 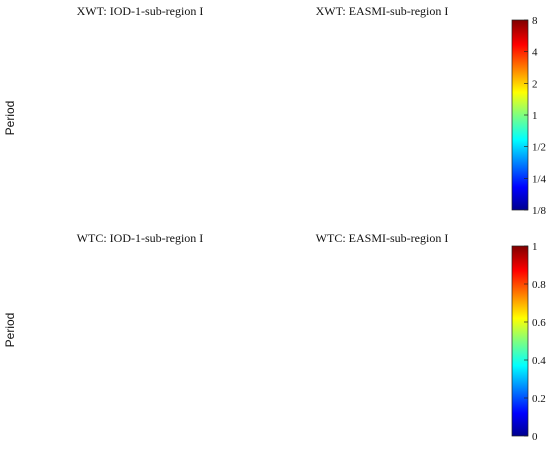 What do you see at coordinates (539, 323) in the screenshot?
I see `colorbar-tick-label: 0.6` at bounding box center [539, 323].